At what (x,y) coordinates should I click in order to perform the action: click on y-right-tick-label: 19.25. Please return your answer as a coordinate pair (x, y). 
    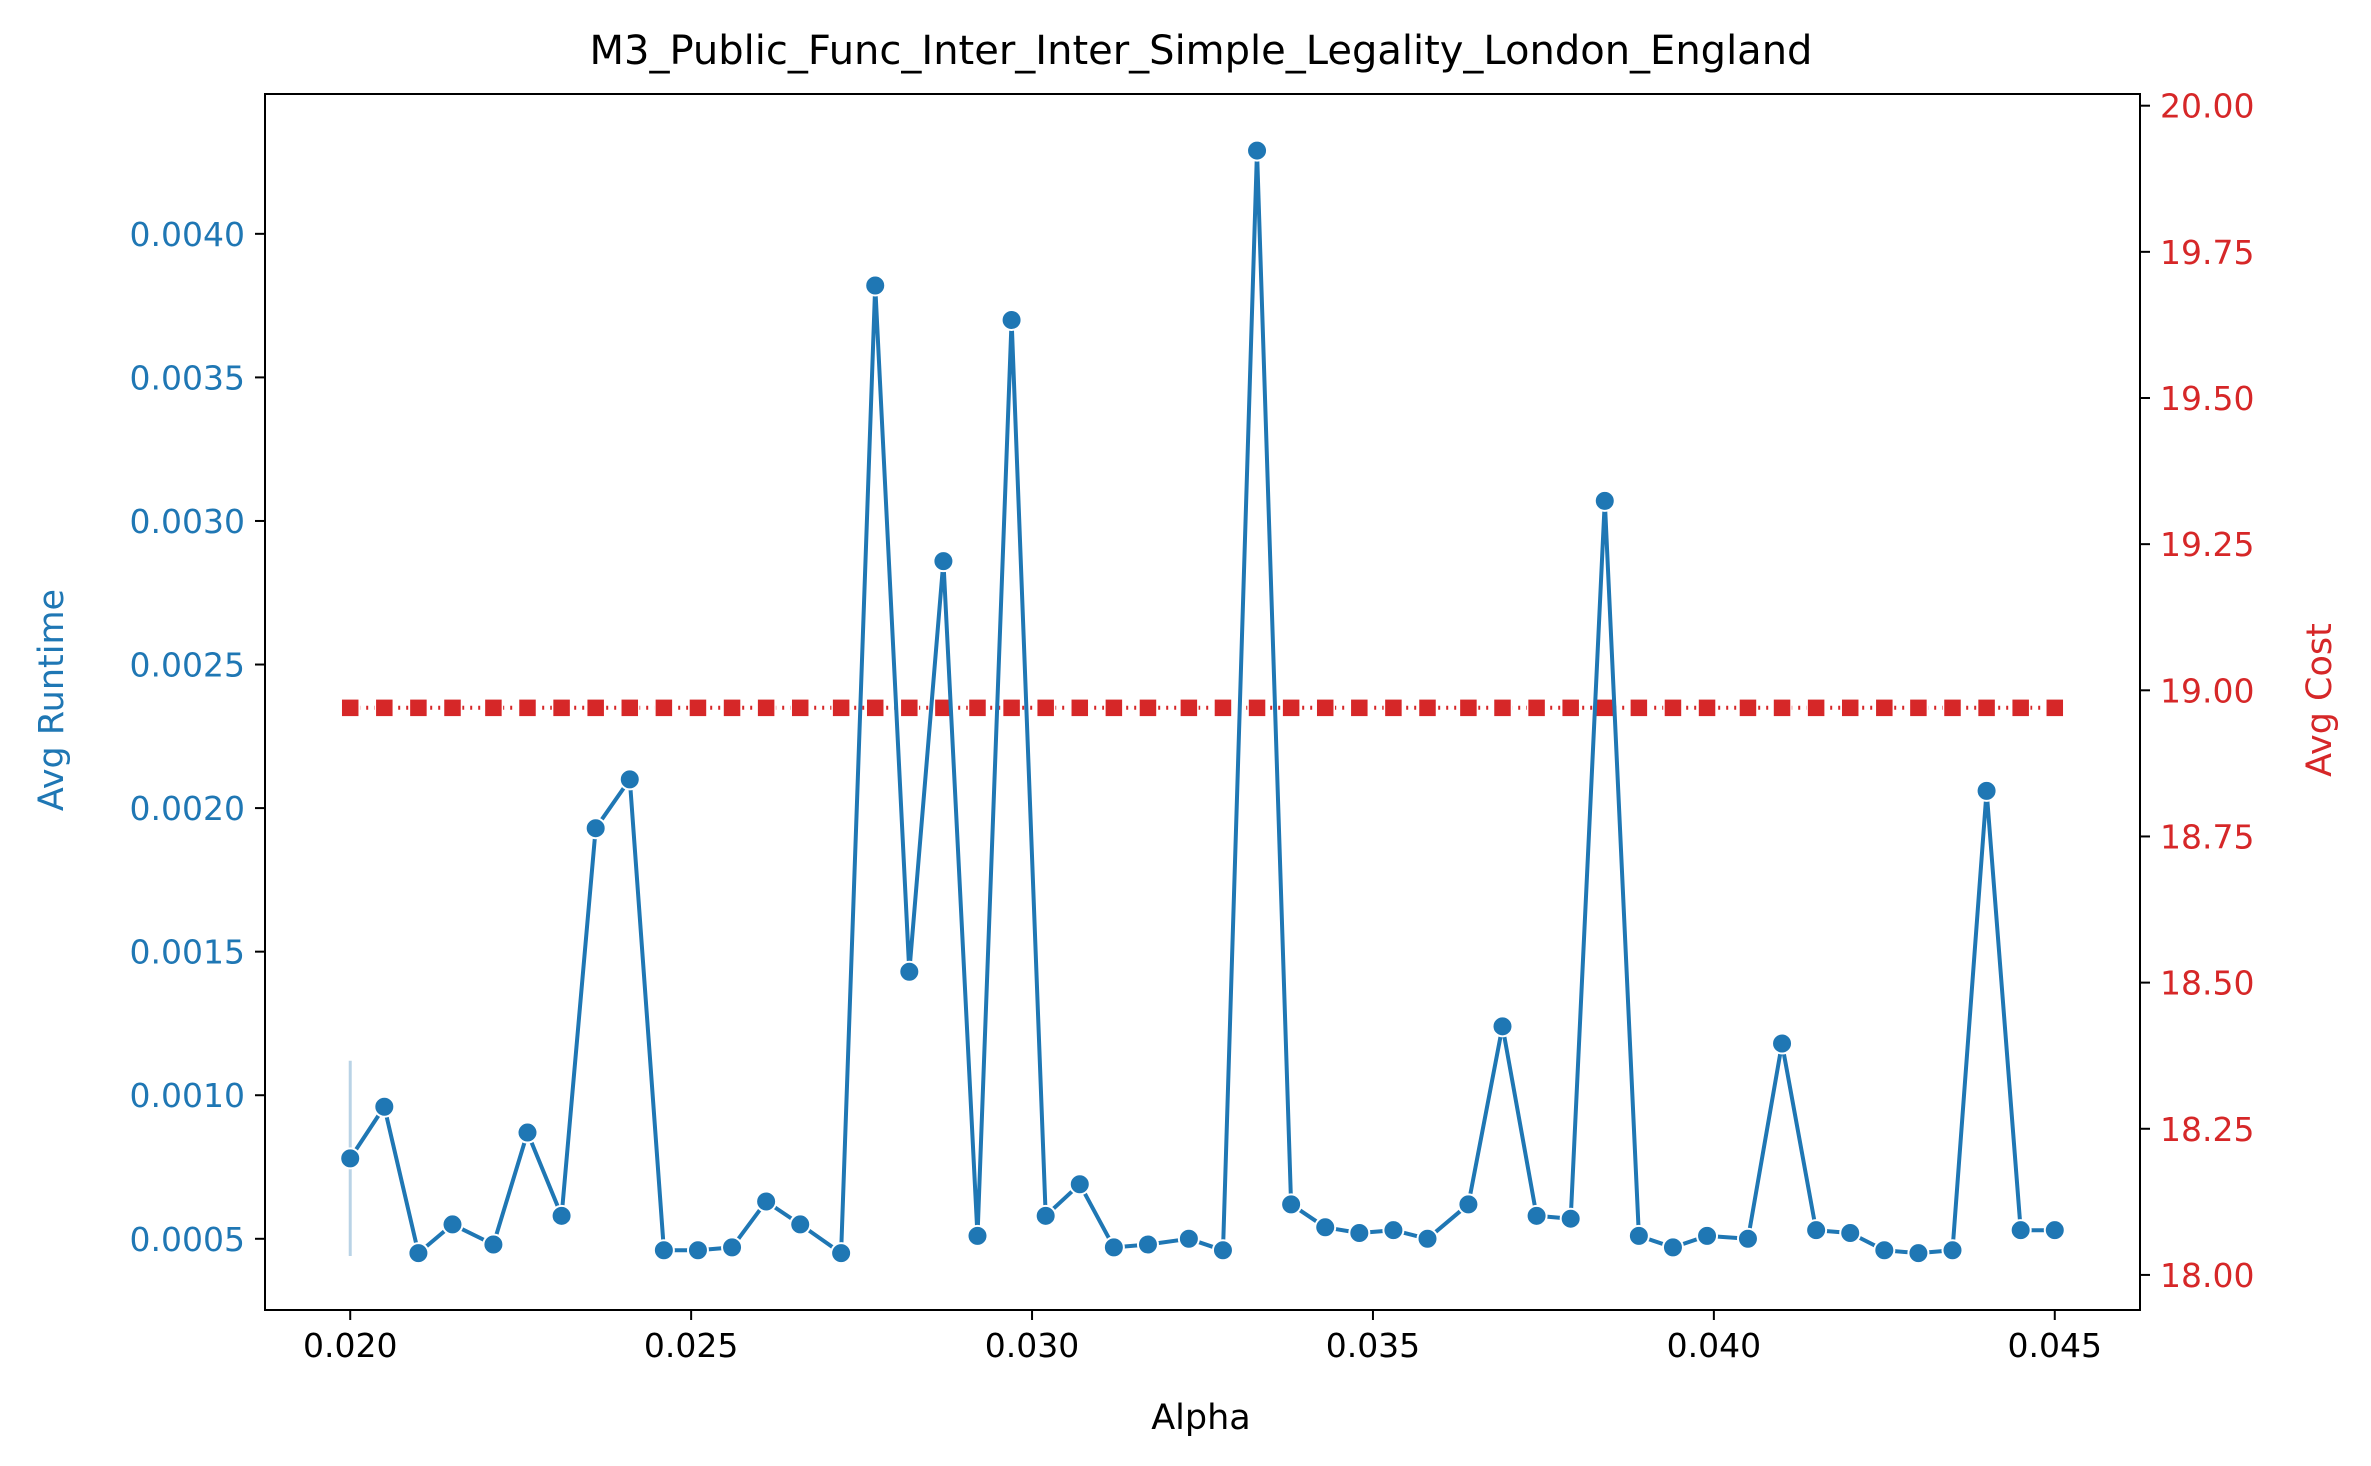
    Looking at the image, I should click on (2207, 544).